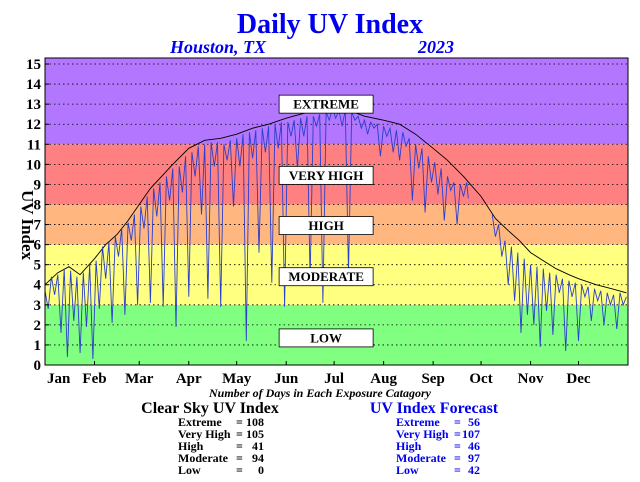  I want to click on band-label-text: EXTREME, so click(326, 104).